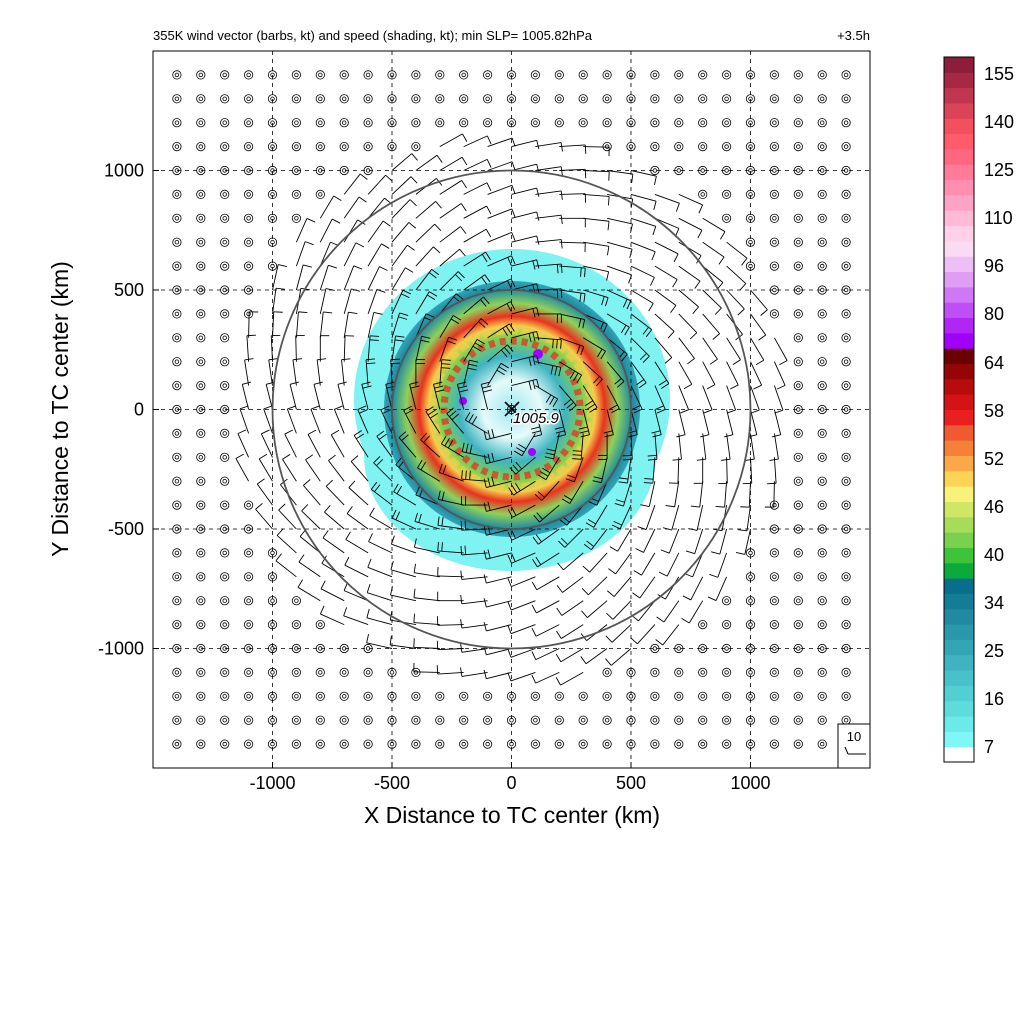 The image size is (1024, 1024). What do you see at coordinates (994, 266) in the screenshot?
I see `colorbar-label: 96` at bounding box center [994, 266].